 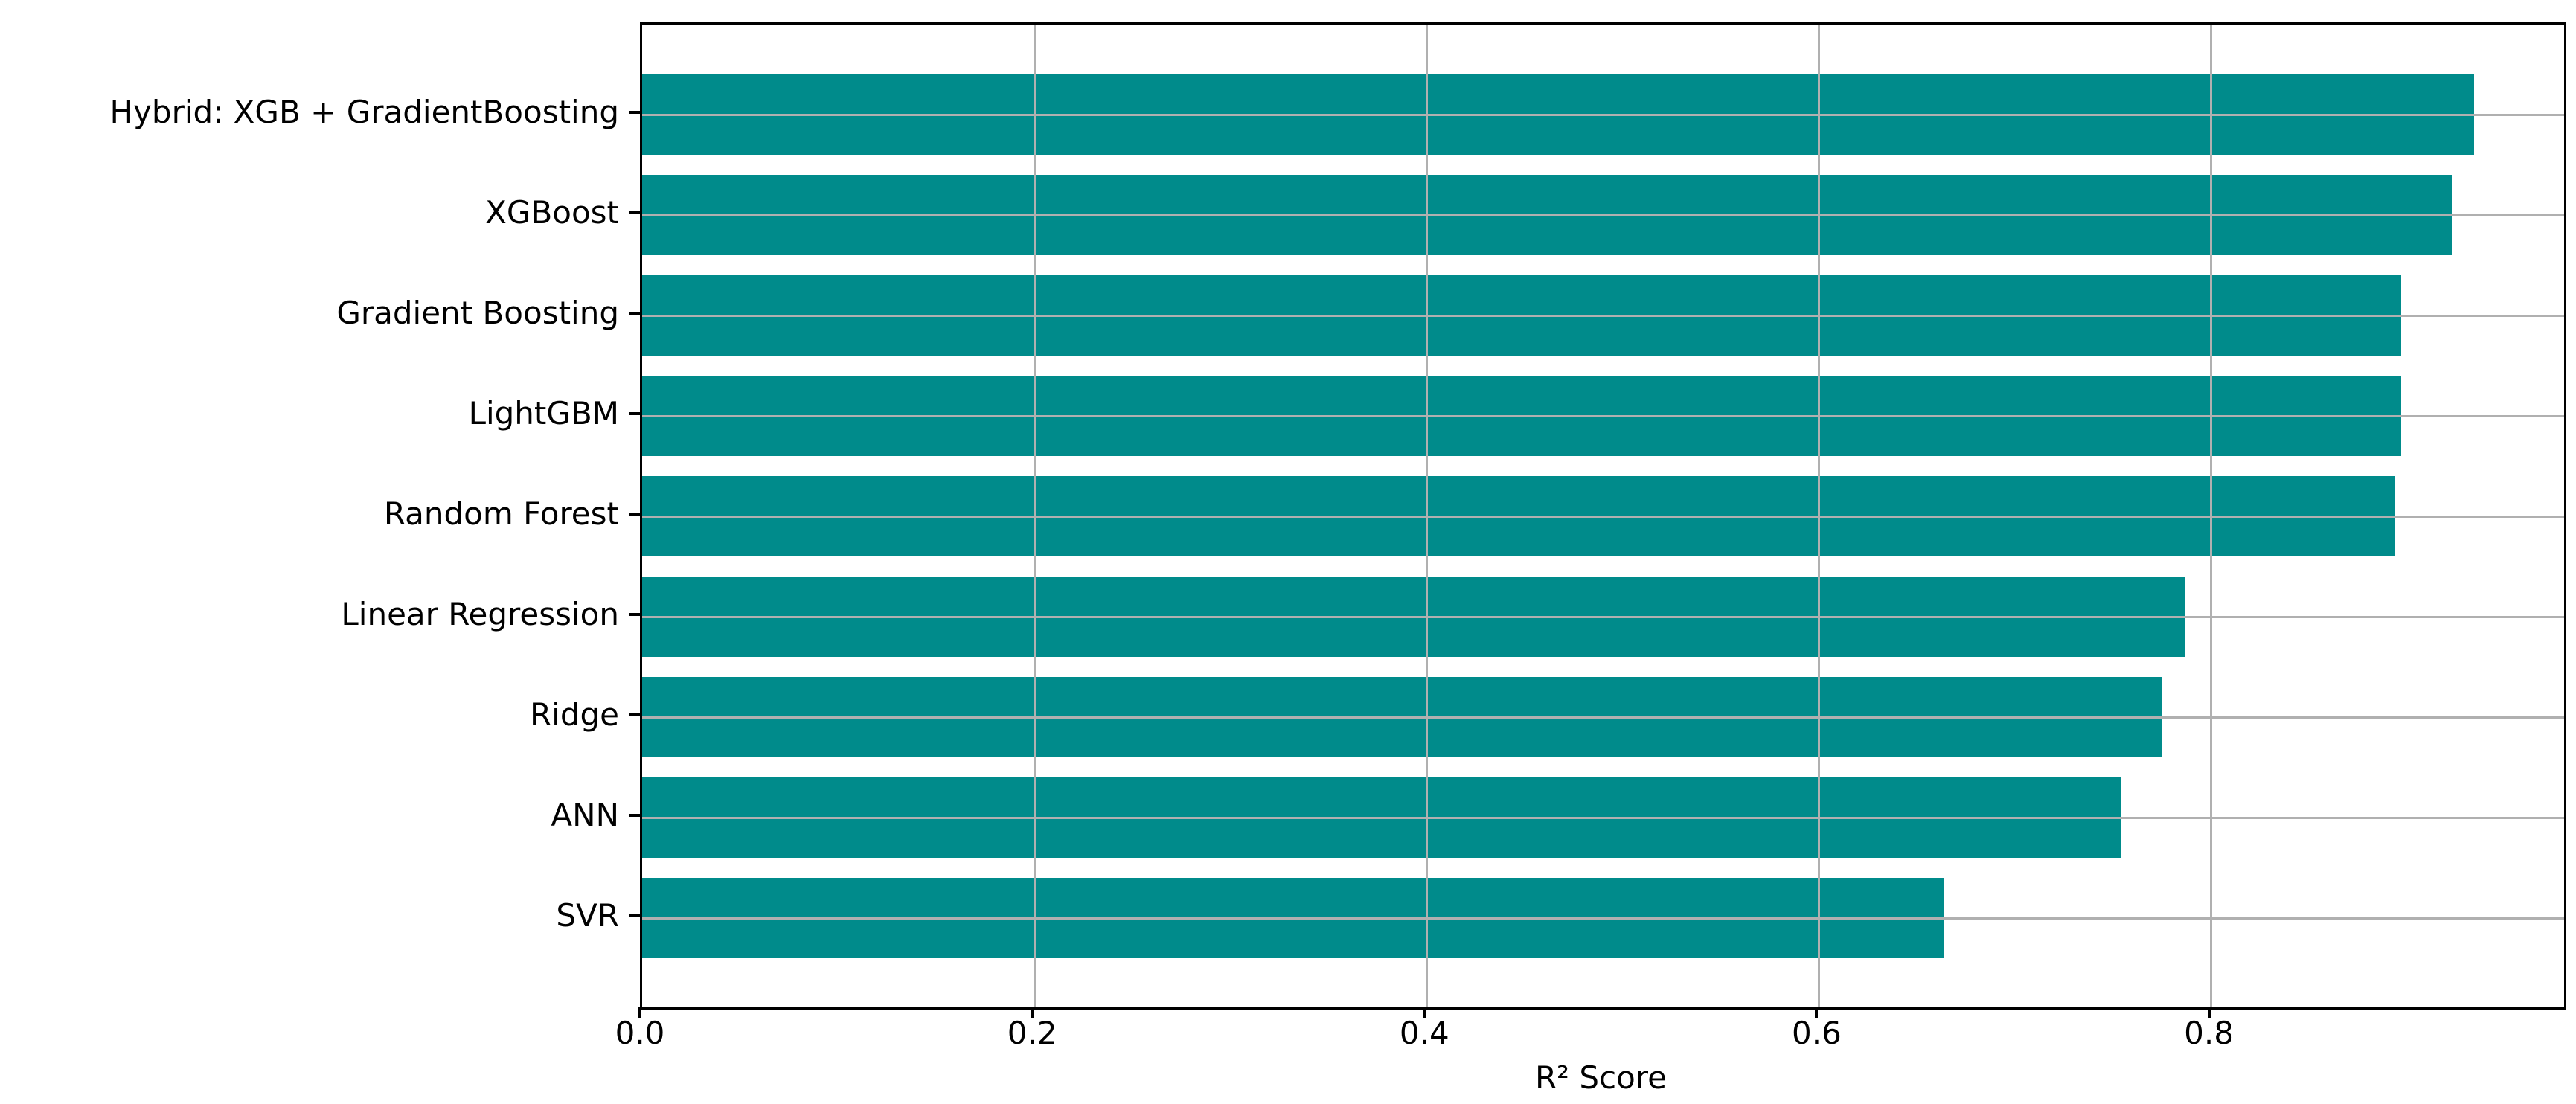 What do you see at coordinates (543, 412) in the screenshot?
I see `y-tick-label-lightgbm: LightGBM` at bounding box center [543, 412].